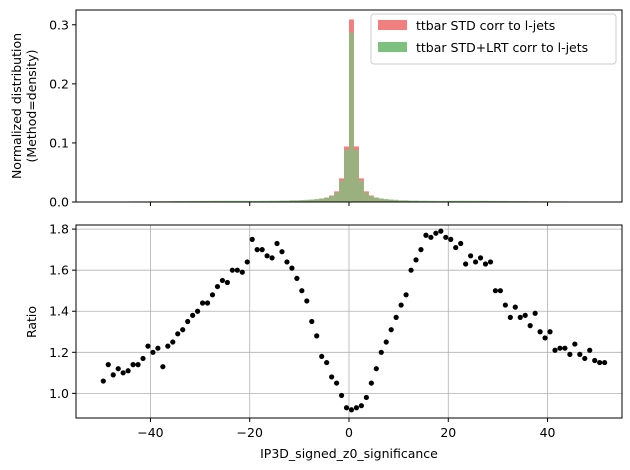 This screenshot has height=470, width=630. I want to click on legend-swatch-std, so click(392, 25).